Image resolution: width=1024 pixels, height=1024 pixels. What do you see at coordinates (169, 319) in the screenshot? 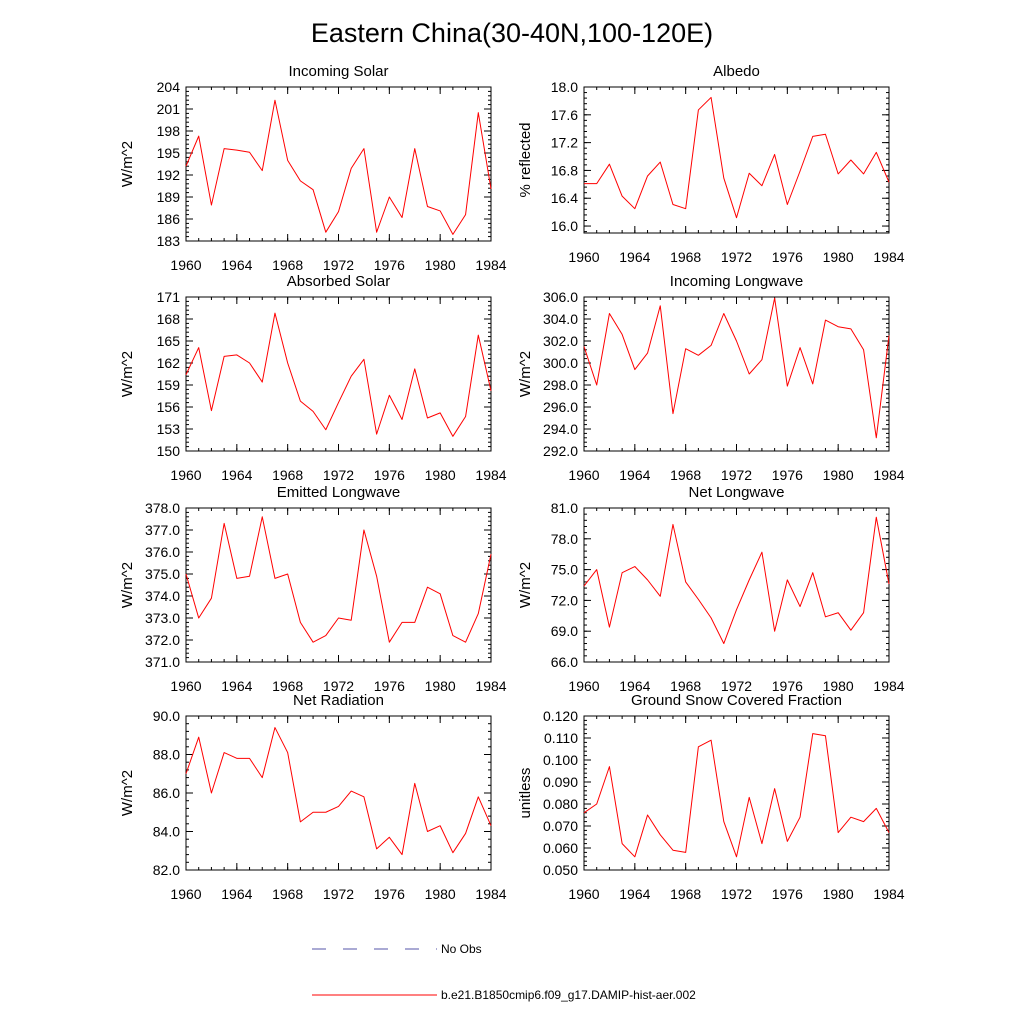
I see `y-tick-label: 168` at bounding box center [169, 319].